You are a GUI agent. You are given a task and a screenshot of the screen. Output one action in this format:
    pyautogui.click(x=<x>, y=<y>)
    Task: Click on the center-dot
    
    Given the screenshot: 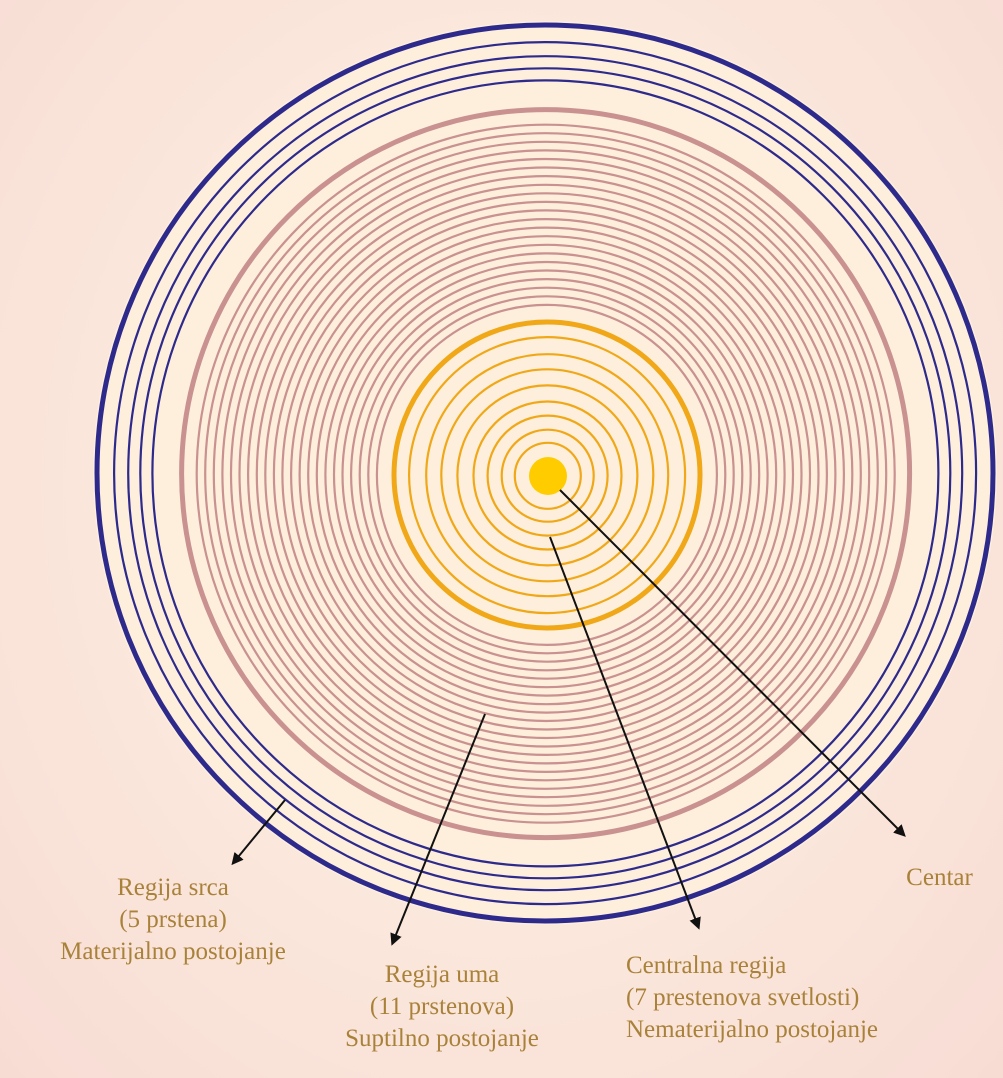 What is the action you would take?
    pyautogui.click(x=548, y=476)
    